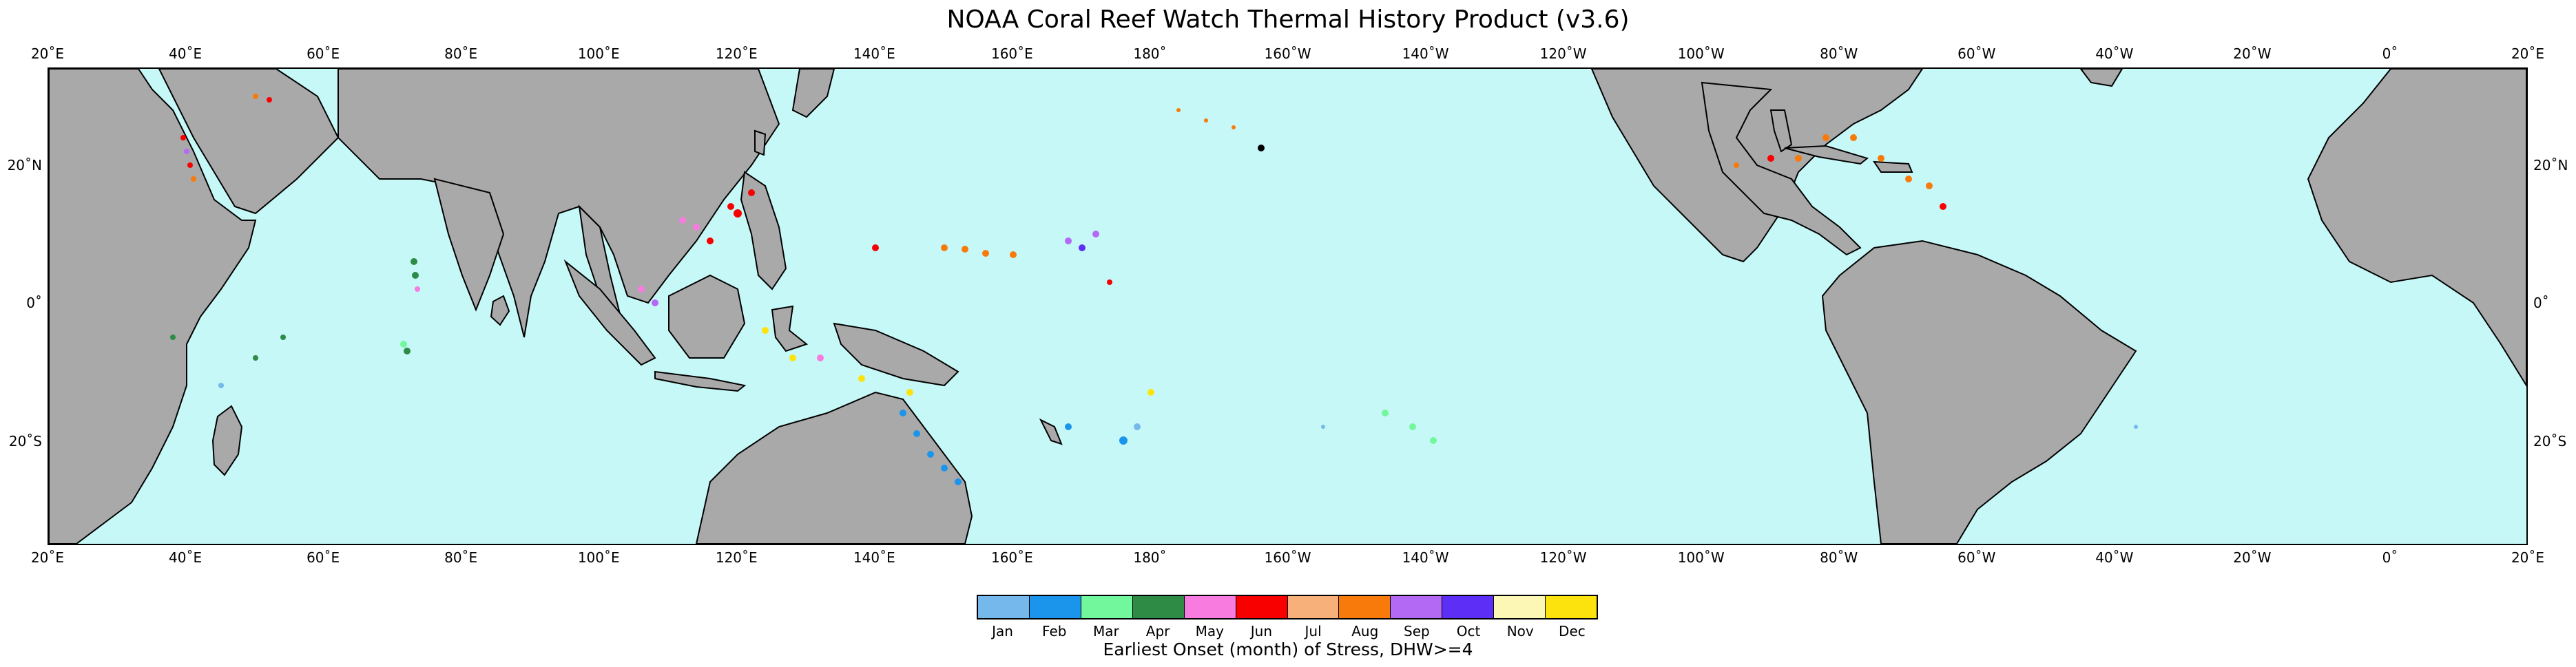  I want to click on cuba-landmass, so click(1826, 155).